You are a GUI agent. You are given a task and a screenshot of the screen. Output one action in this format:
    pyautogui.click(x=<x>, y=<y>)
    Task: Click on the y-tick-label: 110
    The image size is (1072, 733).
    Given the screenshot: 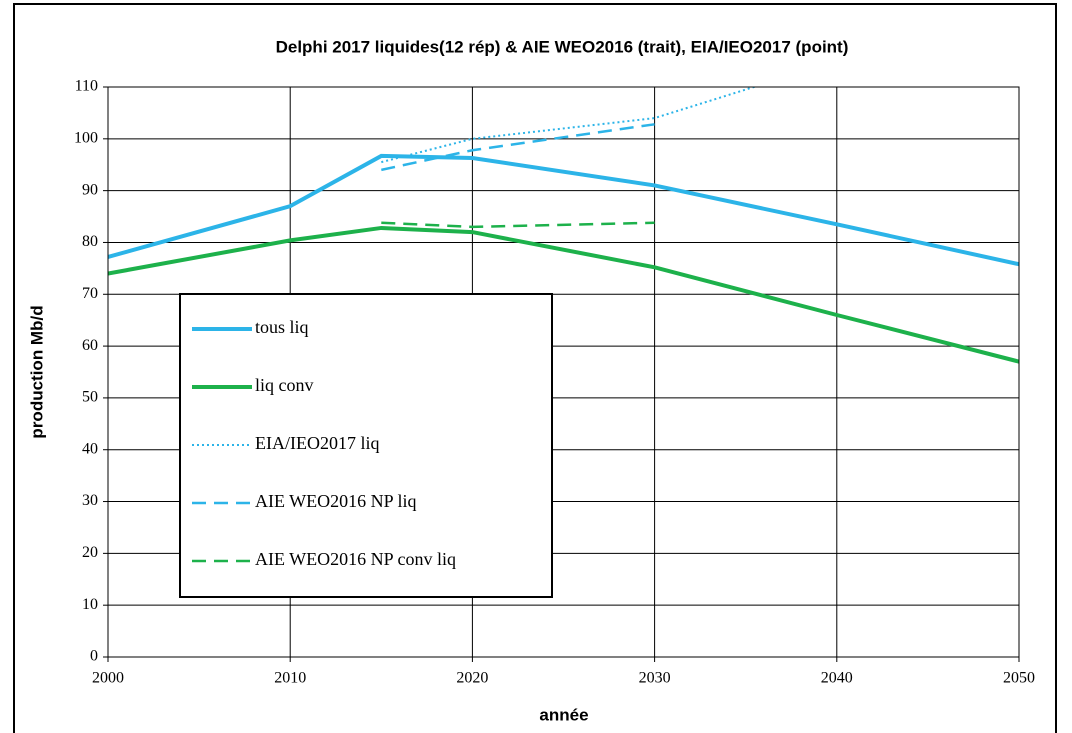 What is the action you would take?
    pyautogui.click(x=86, y=86)
    